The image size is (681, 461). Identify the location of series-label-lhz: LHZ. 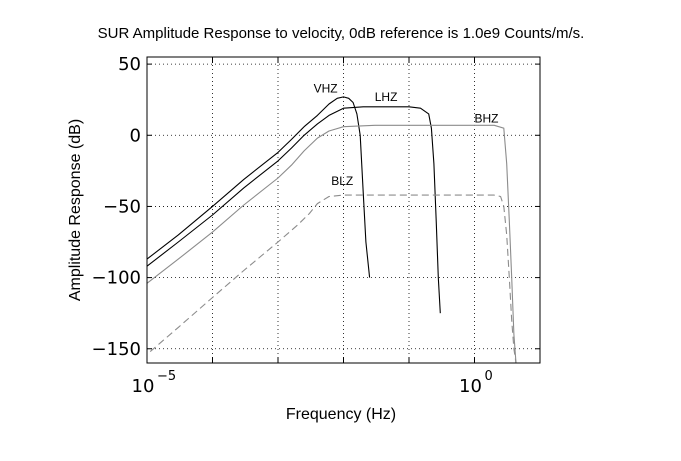
(386, 97).